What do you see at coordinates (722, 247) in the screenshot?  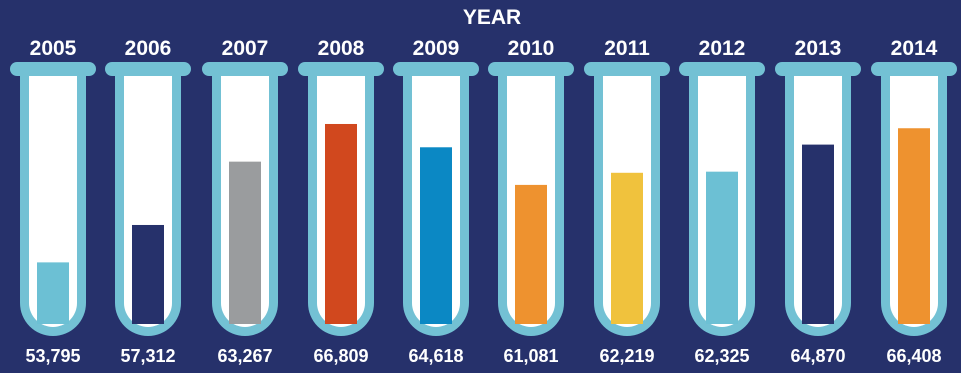 I see `bar-2012` at bounding box center [722, 247].